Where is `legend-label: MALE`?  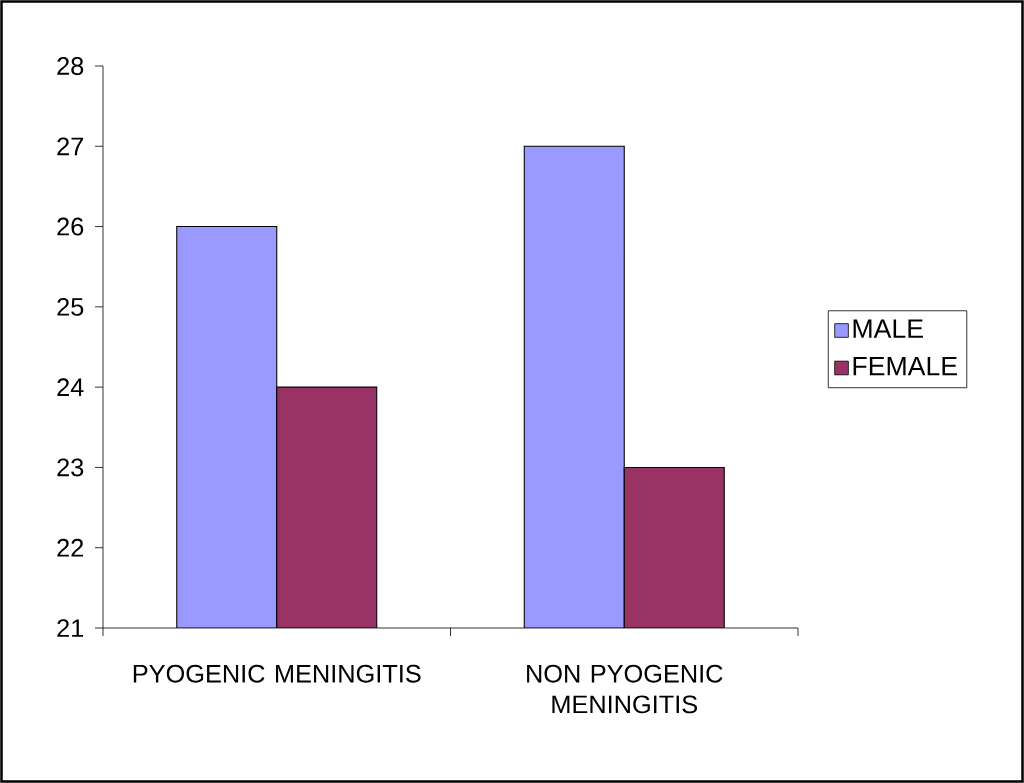
legend-label: MALE is located at coordinates (888, 328).